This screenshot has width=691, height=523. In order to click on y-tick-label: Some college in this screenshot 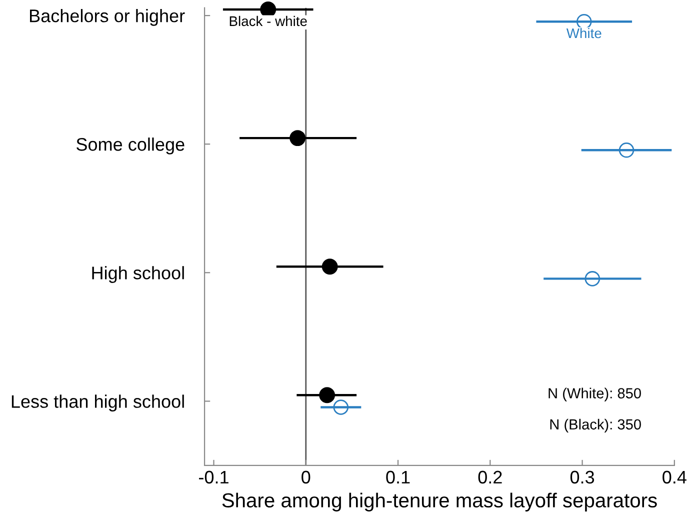, I will do `click(130, 146)`.